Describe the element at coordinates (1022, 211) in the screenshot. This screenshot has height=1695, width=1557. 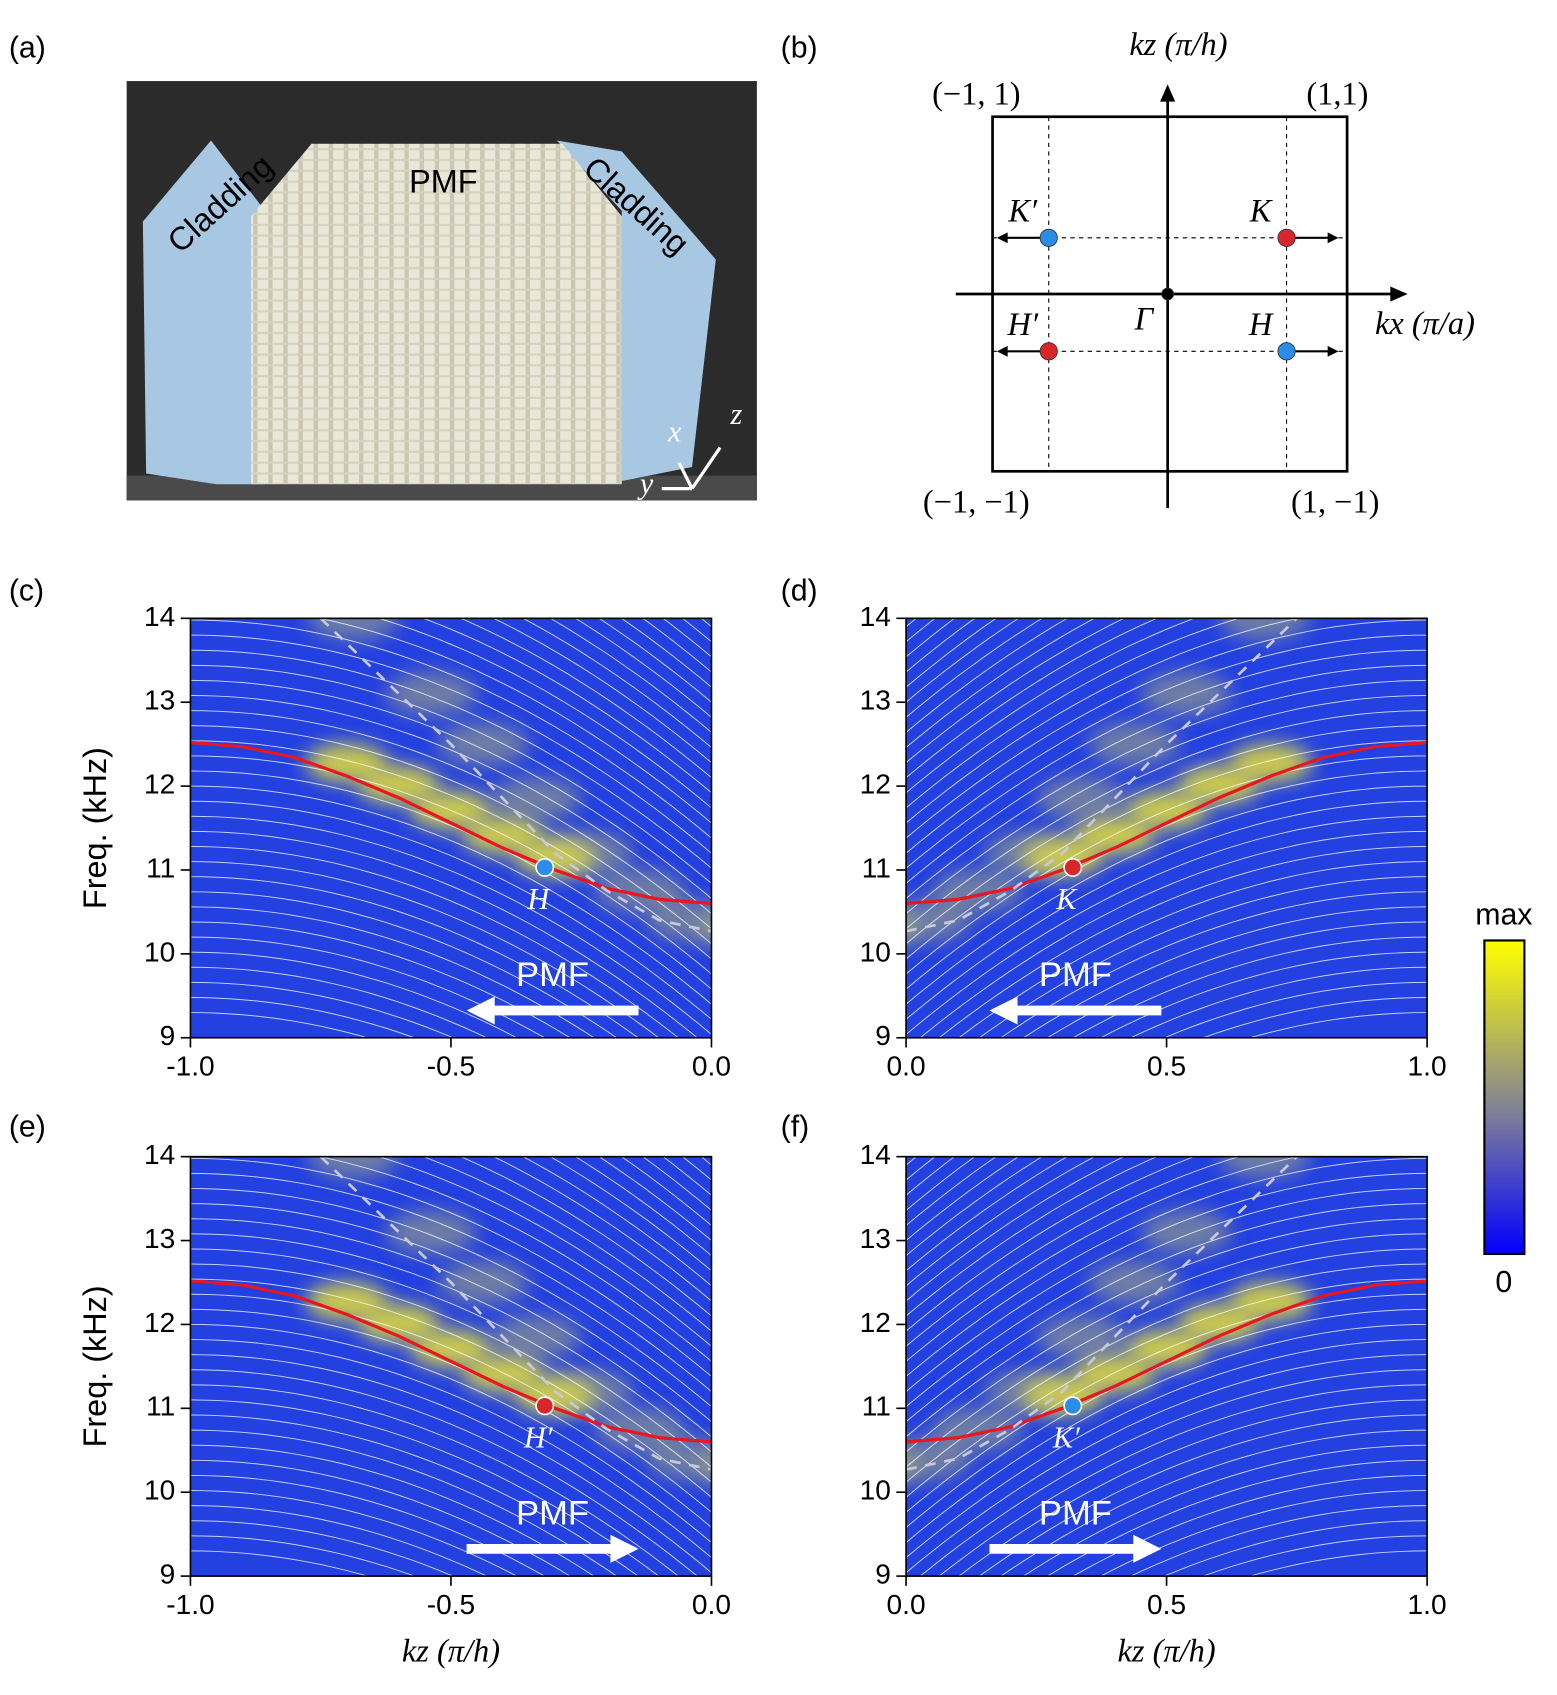
I see `k-point-label: K′` at that location.